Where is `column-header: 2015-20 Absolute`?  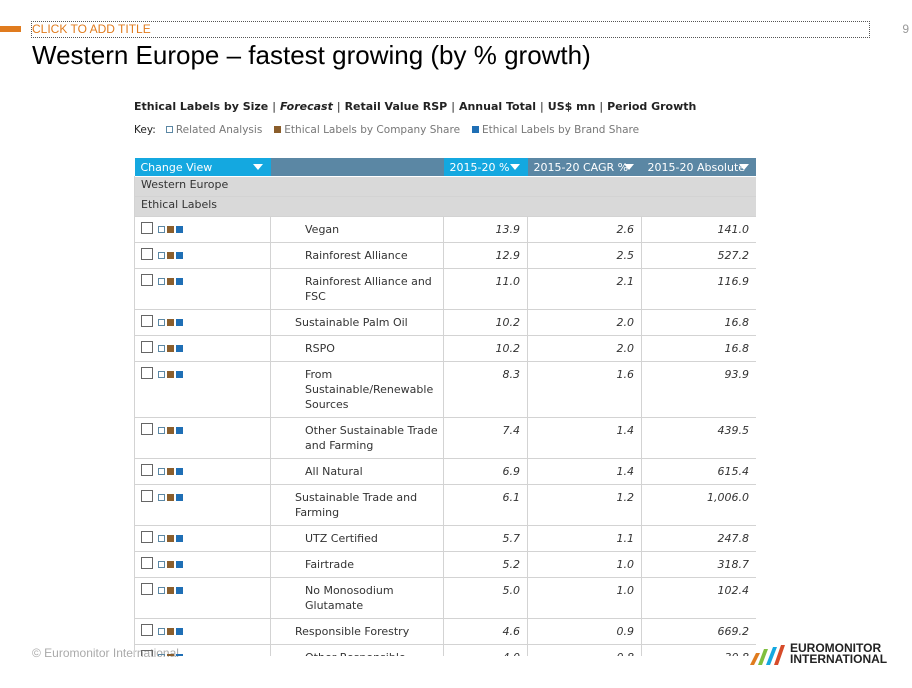 column-header: 2015-20 Absolute is located at coordinates (698, 167).